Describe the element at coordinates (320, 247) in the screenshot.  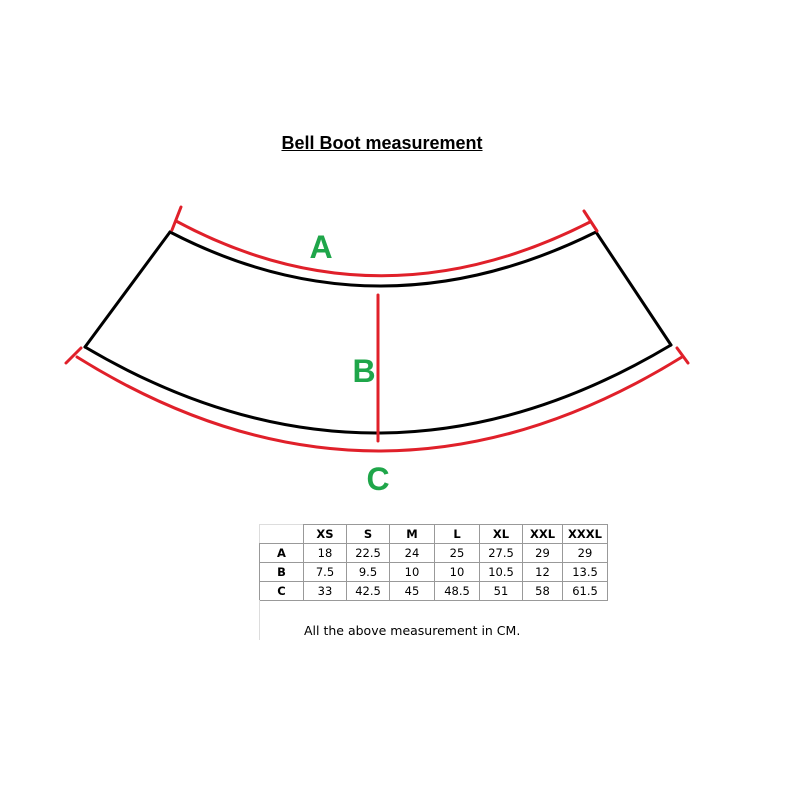
I see `label-a: A` at that location.